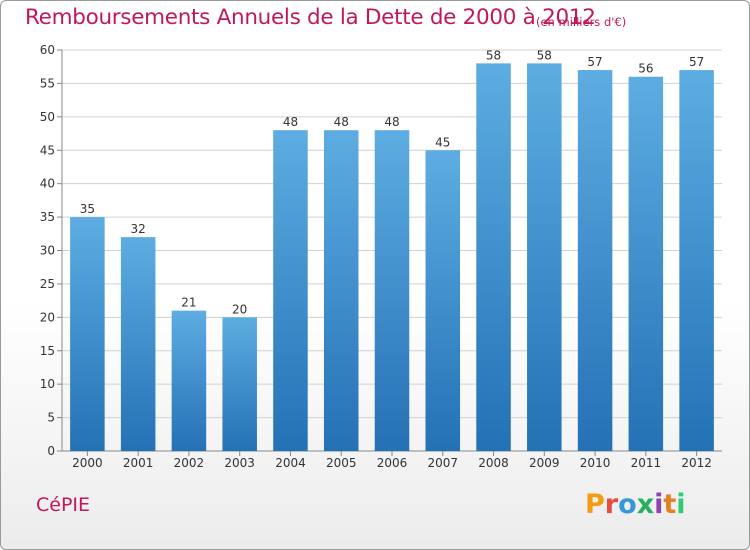  I want to click on y-tick-label: 20, so click(47, 317).